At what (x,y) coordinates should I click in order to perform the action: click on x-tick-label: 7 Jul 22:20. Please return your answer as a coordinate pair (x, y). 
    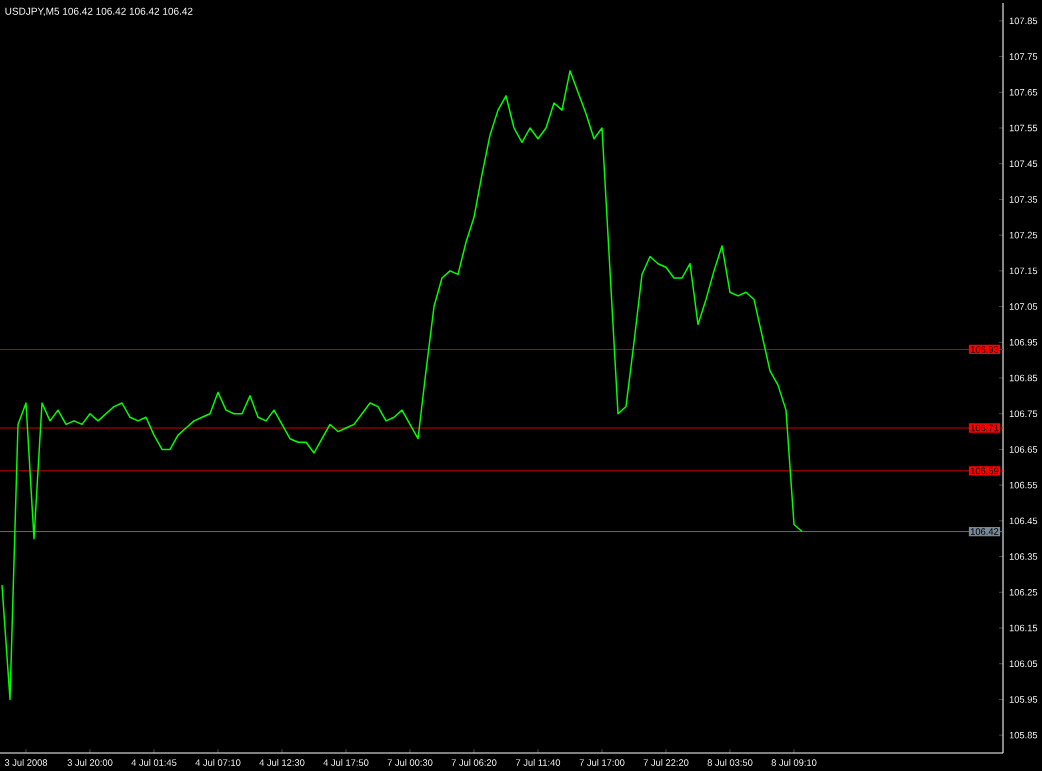
    Looking at the image, I should click on (666, 762).